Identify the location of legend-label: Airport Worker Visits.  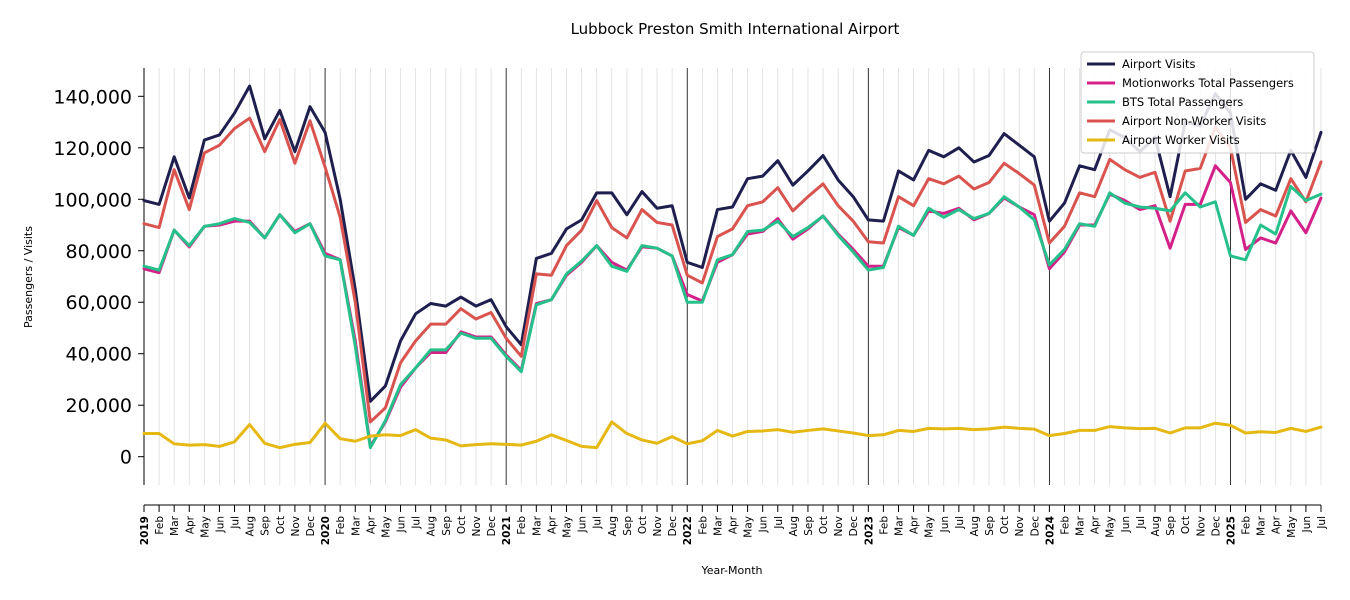
(1181, 140).